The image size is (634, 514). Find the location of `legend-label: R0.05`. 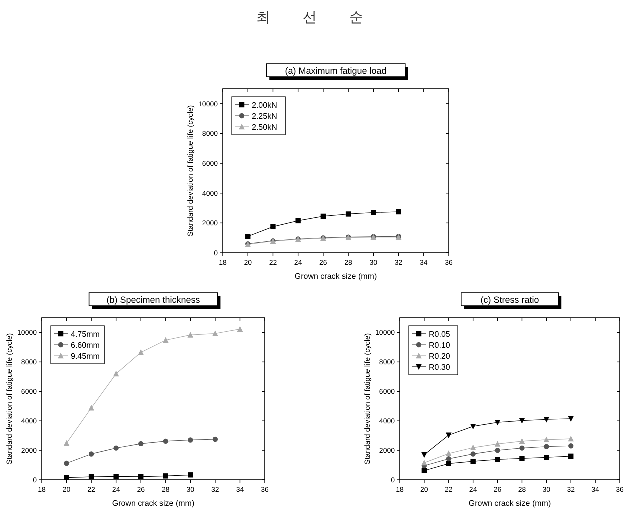

legend-label: R0.05 is located at coordinates (440, 334).